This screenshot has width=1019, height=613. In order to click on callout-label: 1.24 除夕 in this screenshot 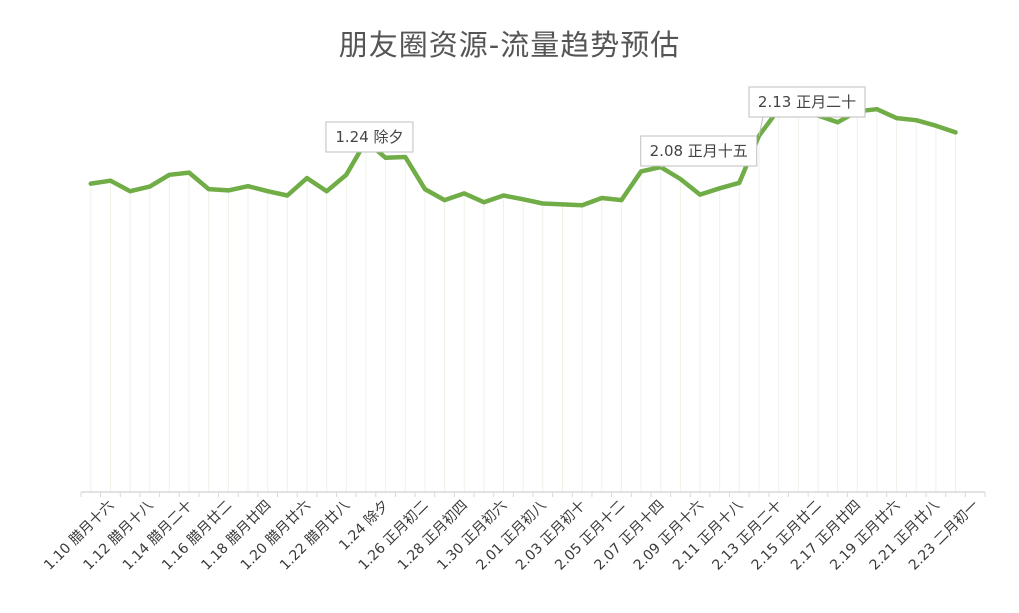, I will do `click(369, 137)`.